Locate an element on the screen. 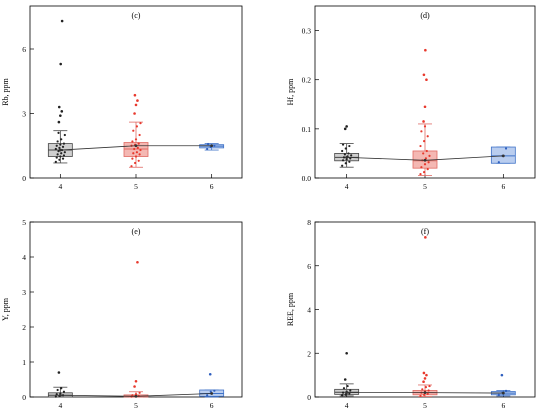 The image size is (550, 408). y-tick-label: 0.2 is located at coordinates (307, 80).